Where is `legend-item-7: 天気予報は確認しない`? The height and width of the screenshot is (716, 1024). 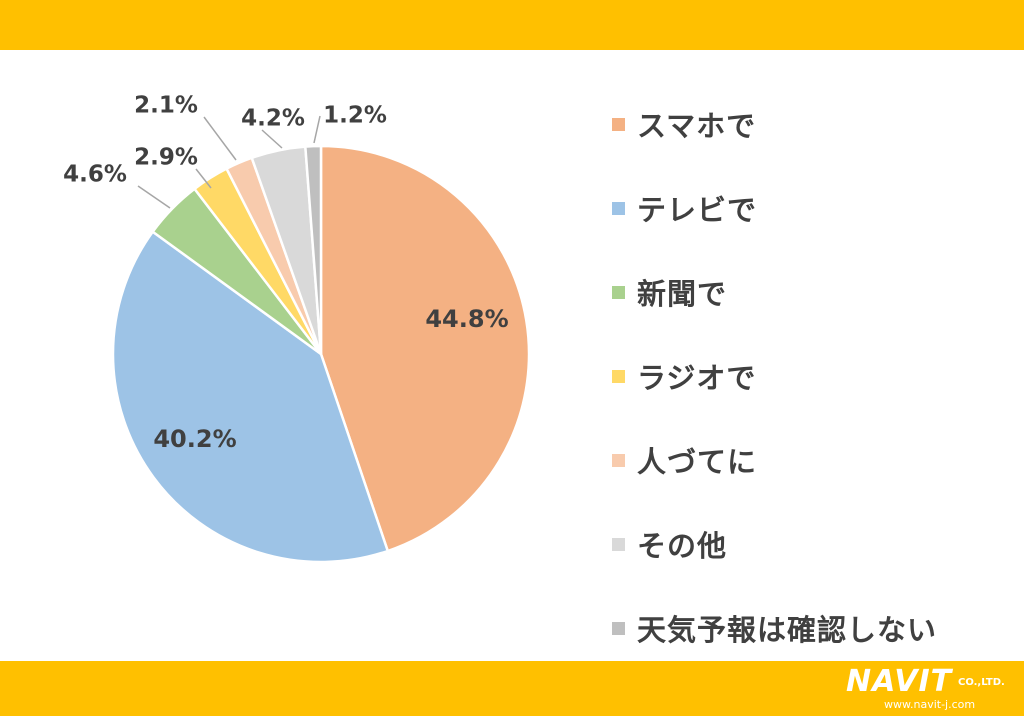
legend-item-7: 天気予報は確認しない is located at coordinates (774, 628).